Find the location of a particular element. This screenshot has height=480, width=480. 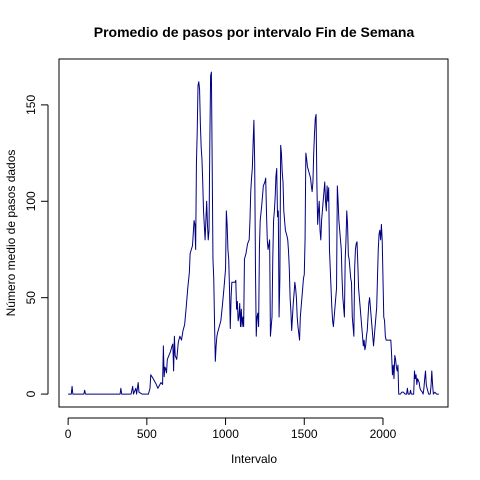

y-tick-label: 100 is located at coordinates (31, 201).